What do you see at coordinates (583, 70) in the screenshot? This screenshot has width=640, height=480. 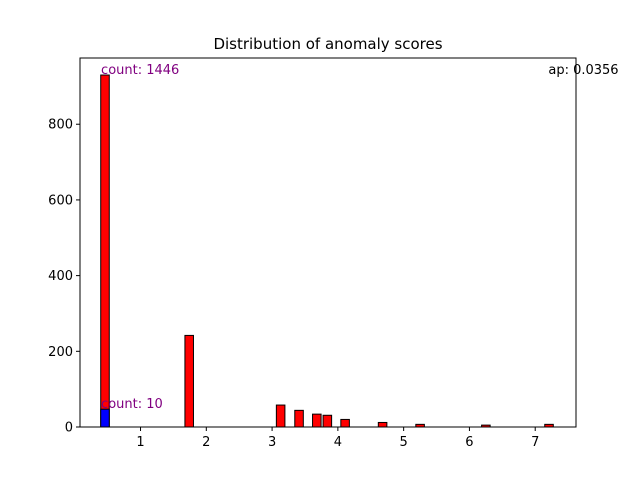 I see `annotation-label: ap: 0.0356` at bounding box center [583, 70].